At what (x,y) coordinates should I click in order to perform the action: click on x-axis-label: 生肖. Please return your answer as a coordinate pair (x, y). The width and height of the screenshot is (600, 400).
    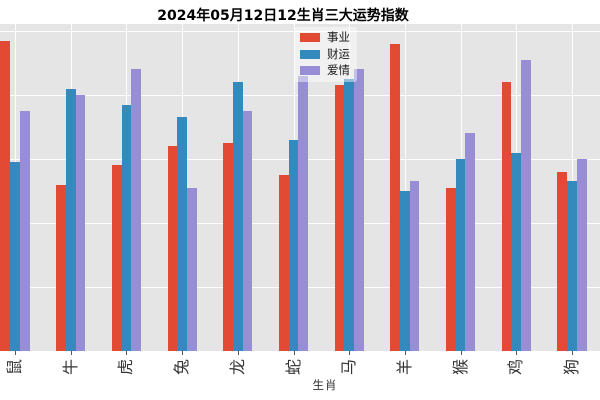
    Looking at the image, I should click on (325, 385).